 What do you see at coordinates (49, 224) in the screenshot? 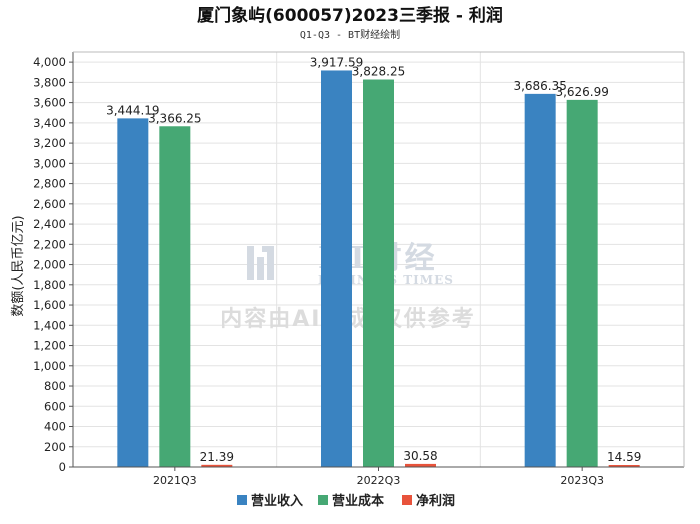
I see `y-tick-label: 2,400` at bounding box center [49, 224].